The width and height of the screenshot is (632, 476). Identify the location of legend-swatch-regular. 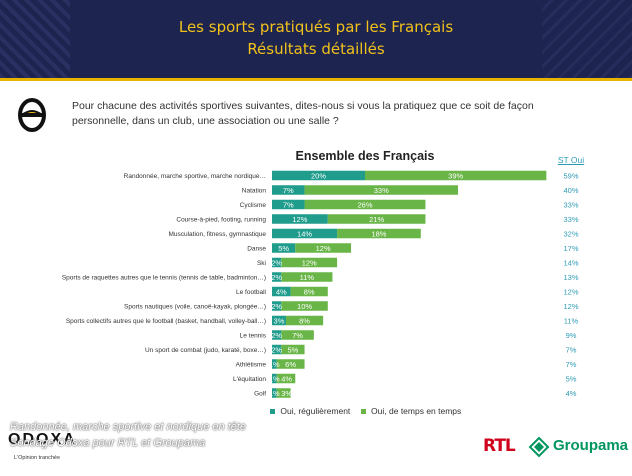
(272, 412).